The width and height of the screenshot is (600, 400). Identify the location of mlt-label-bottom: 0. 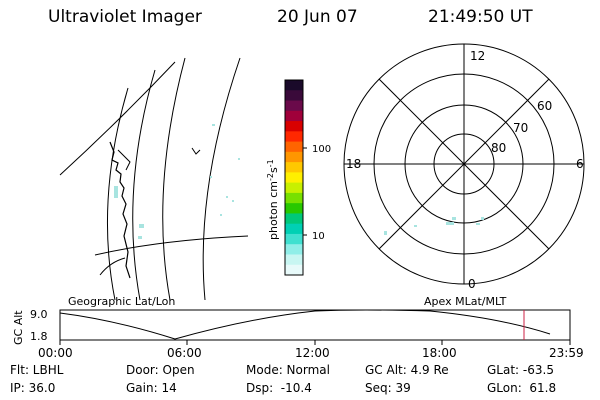
(472, 284).